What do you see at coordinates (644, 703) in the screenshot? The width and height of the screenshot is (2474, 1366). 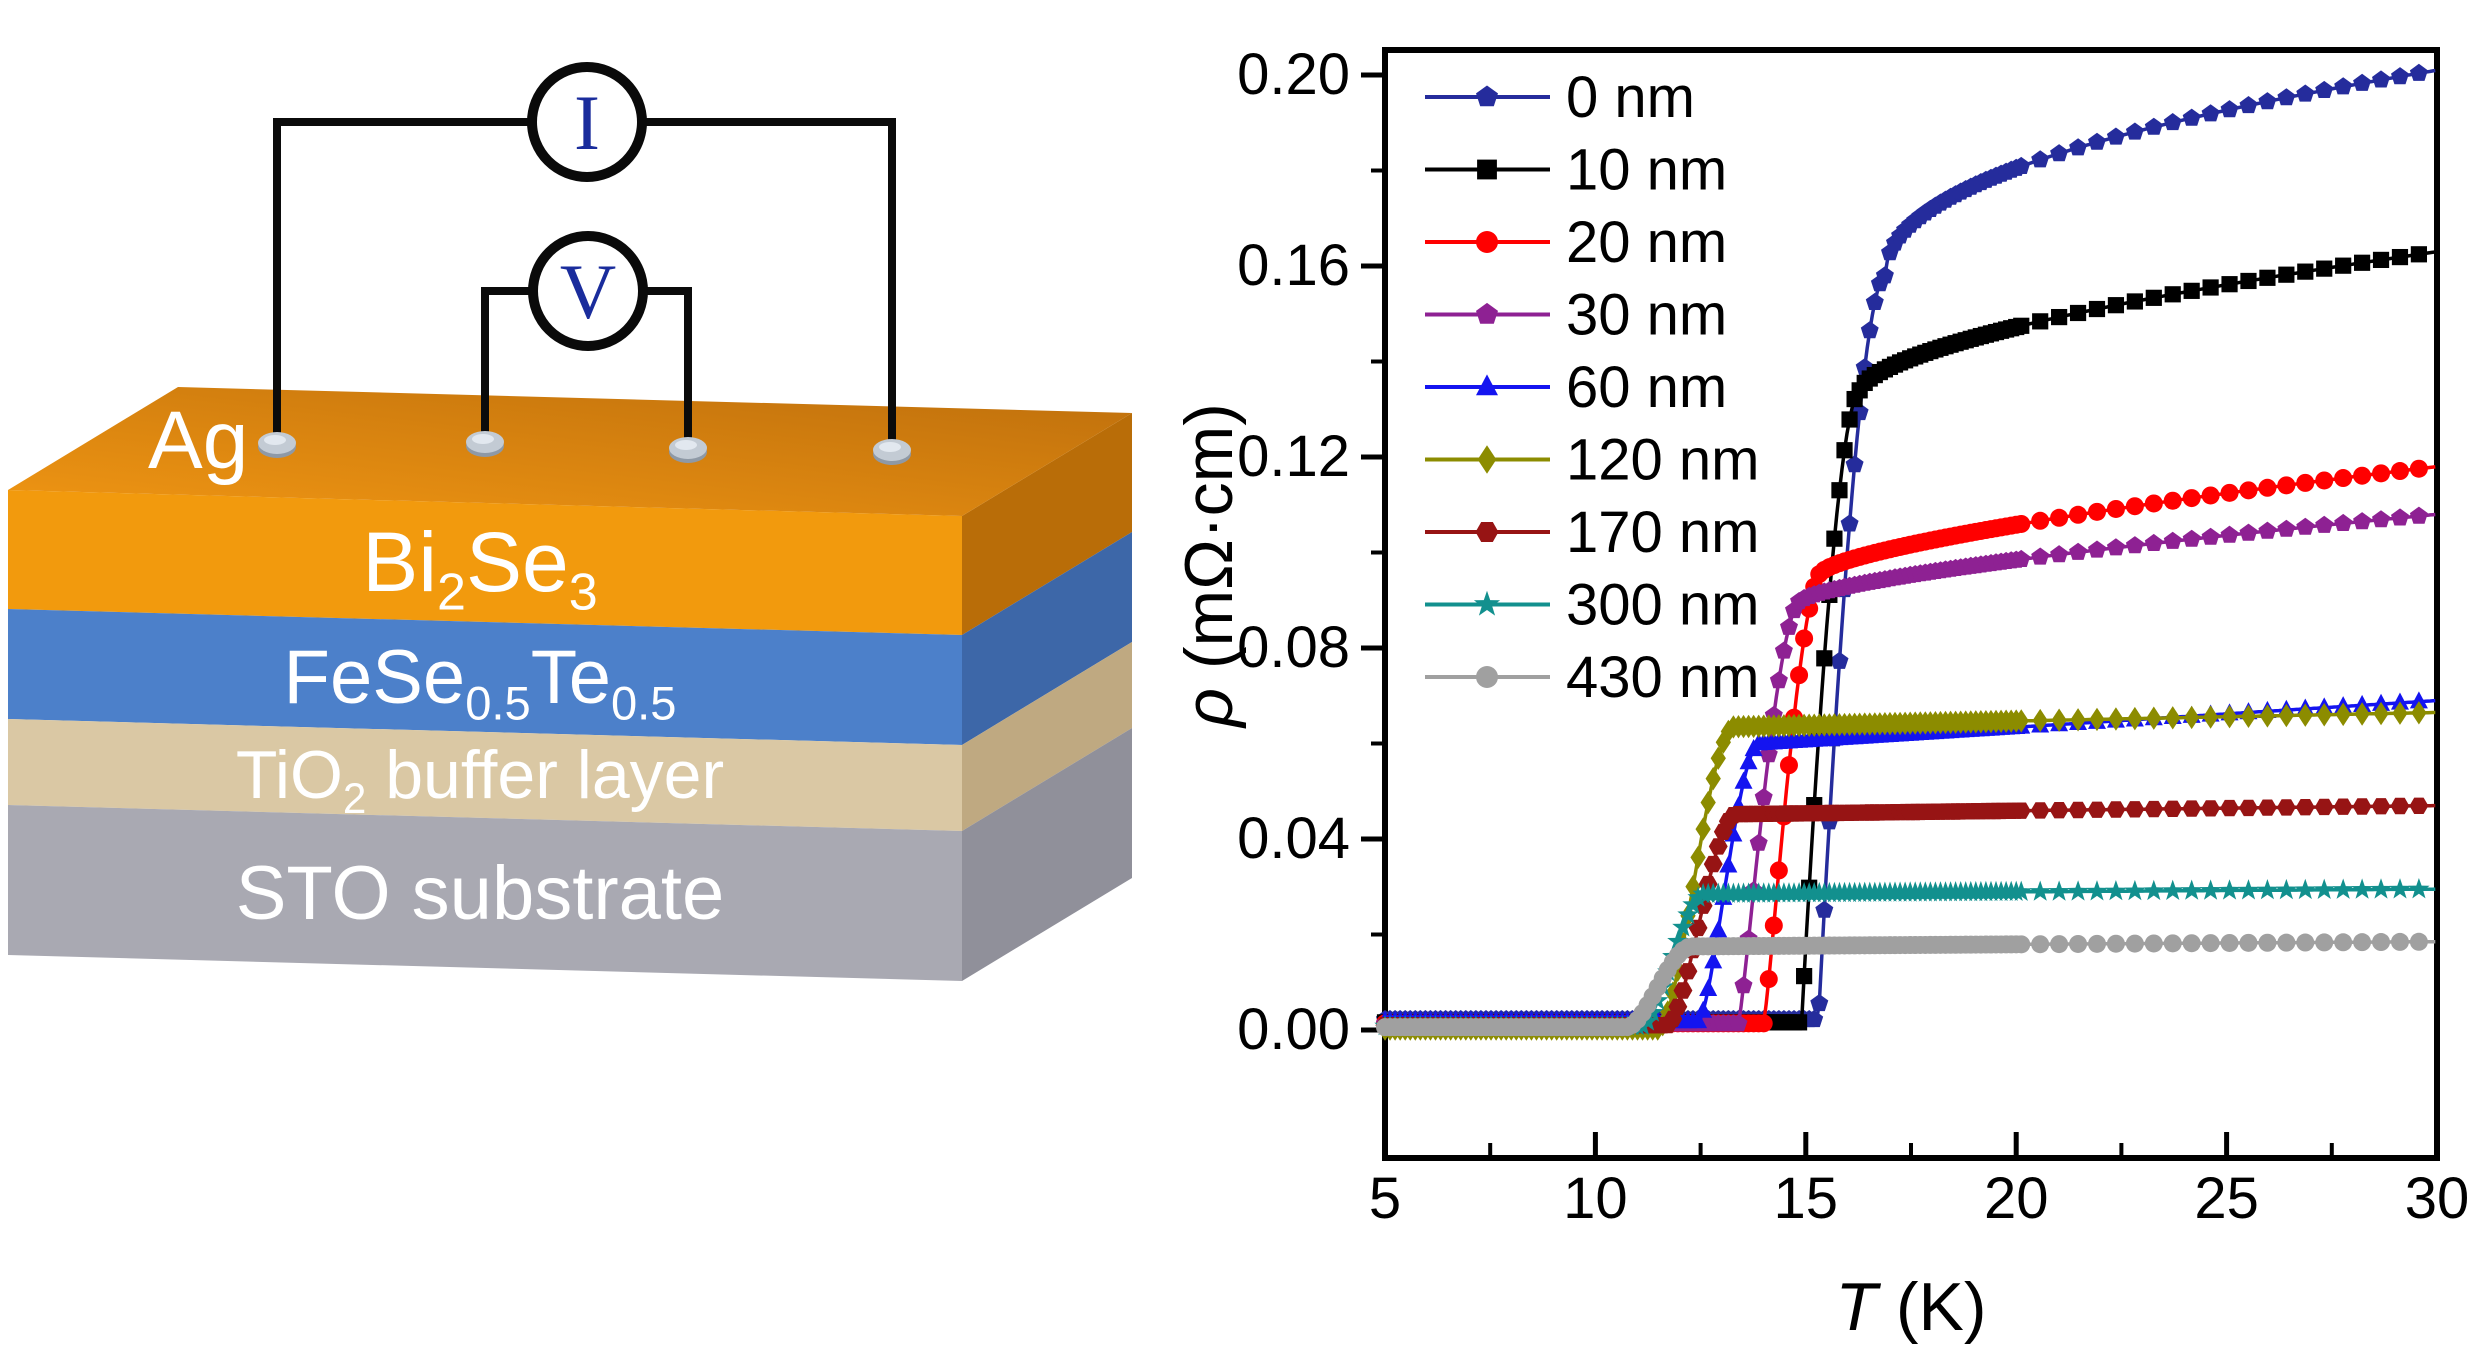 I see `layer-label-segment: 0.5` at bounding box center [644, 703].